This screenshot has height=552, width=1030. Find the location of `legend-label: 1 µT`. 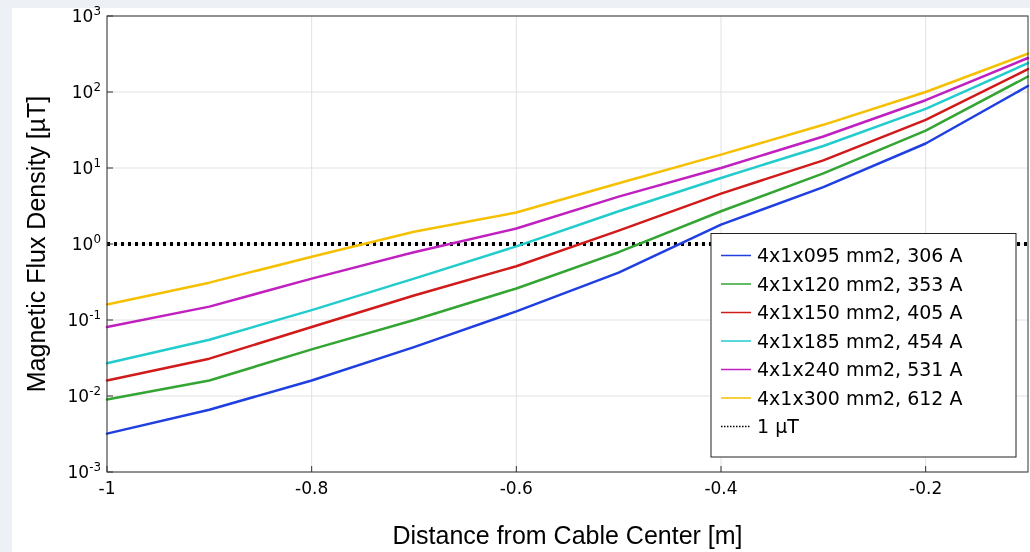

legend-label: 1 µT is located at coordinates (778, 426).